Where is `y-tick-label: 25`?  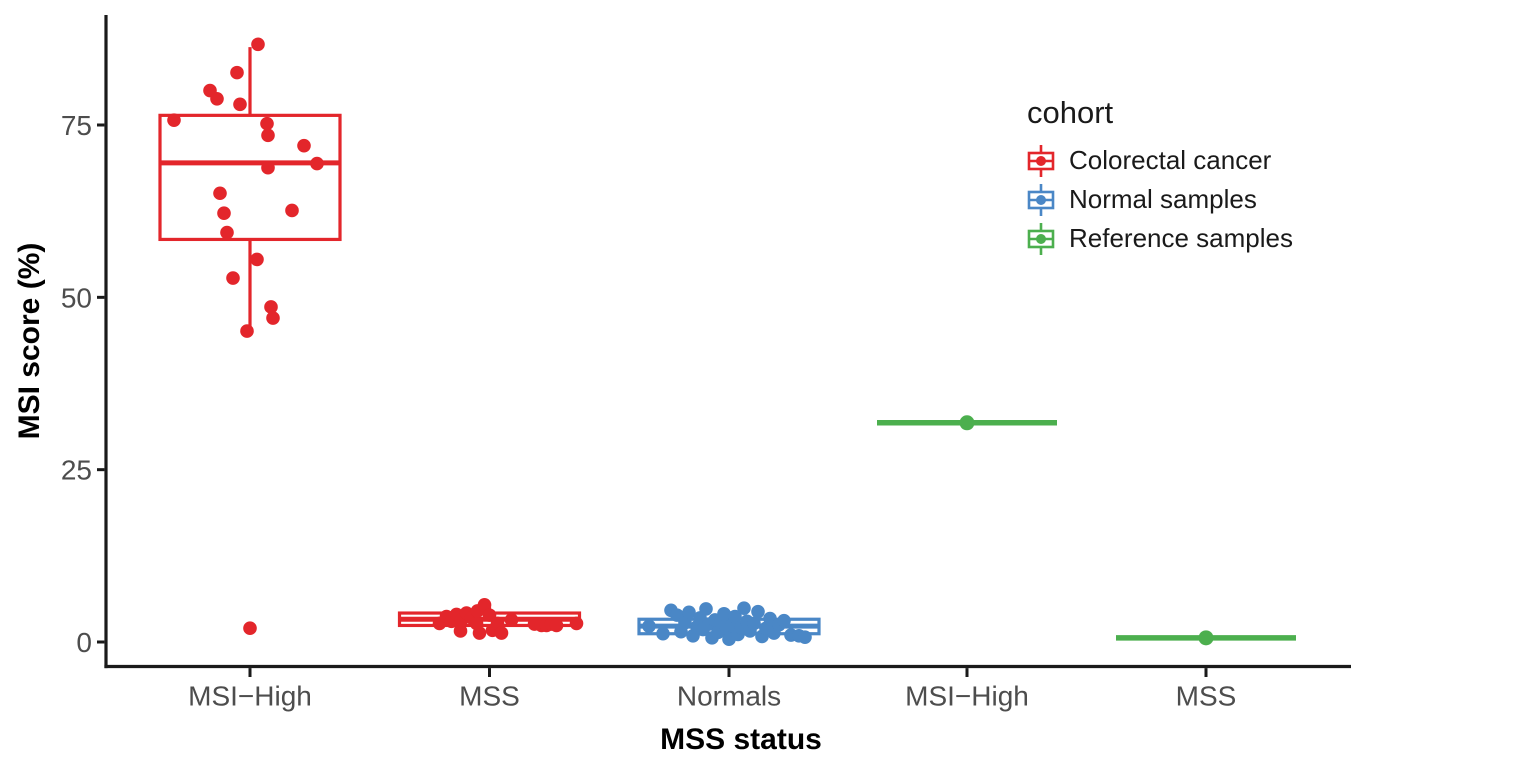
y-tick-label: 25 is located at coordinates (76, 470).